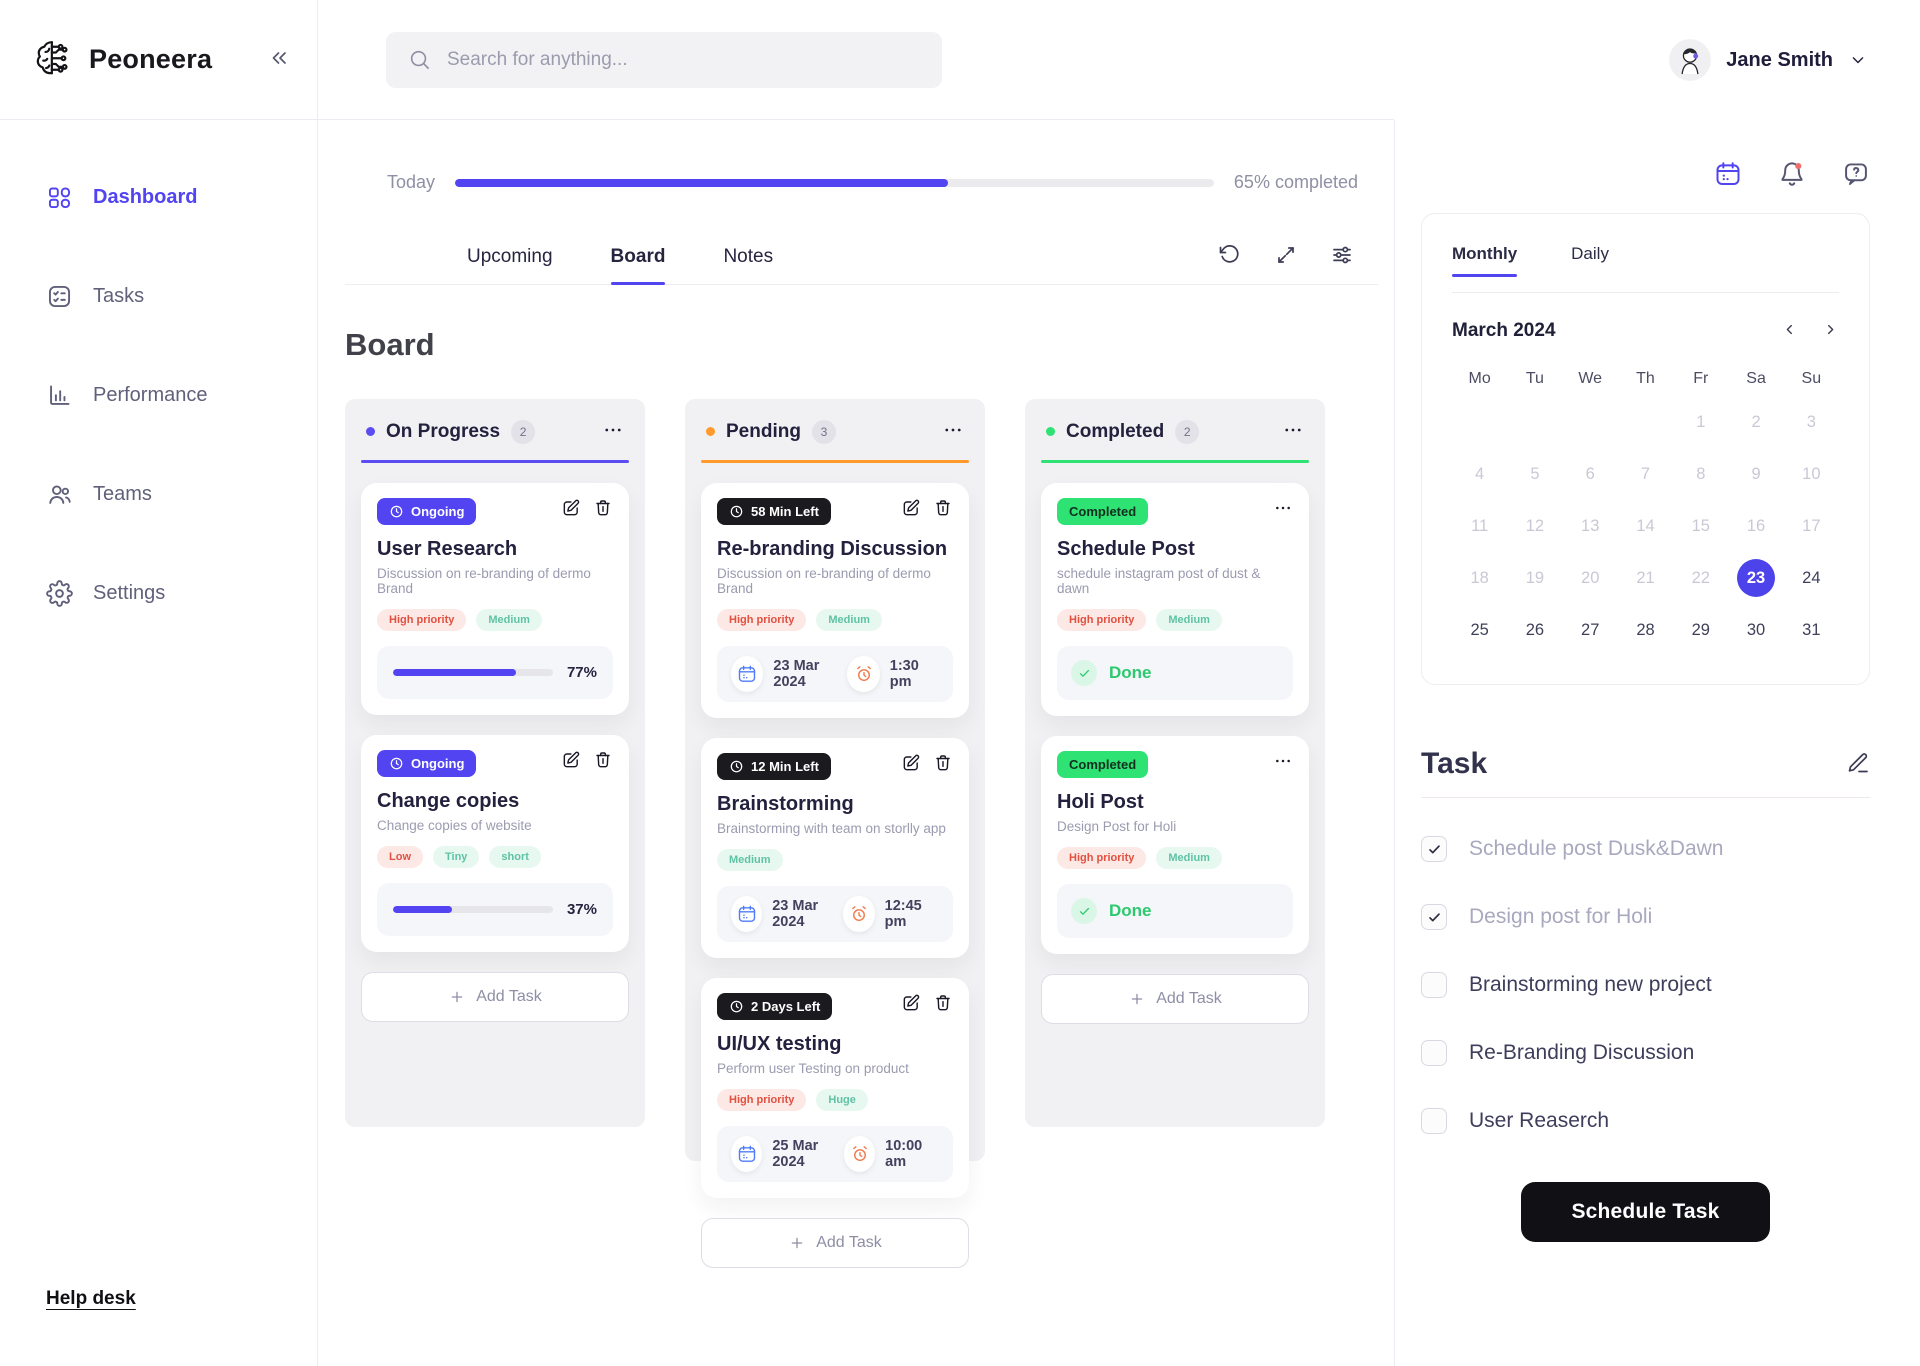 The image size is (1920, 1366). Describe the element at coordinates (1645, 985) in the screenshot. I see `task-checklist-item: Brainstorming new project` at that location.